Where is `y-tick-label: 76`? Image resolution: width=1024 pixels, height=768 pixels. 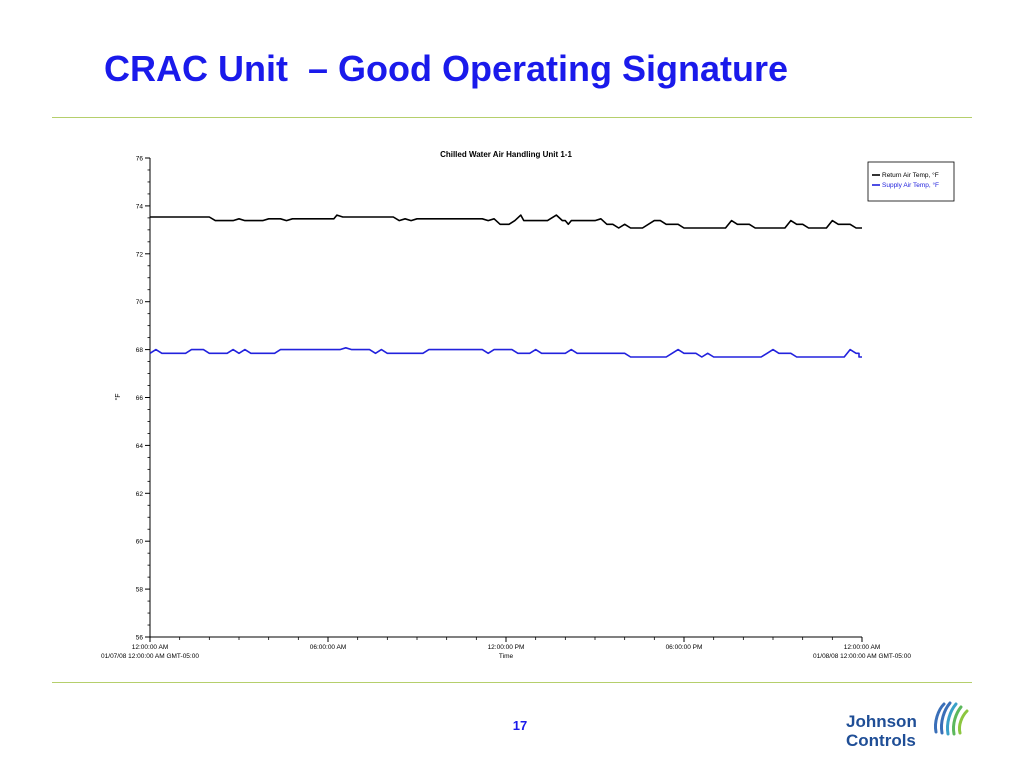 y-tick-label: 76 is located at coordinates (140, 159).